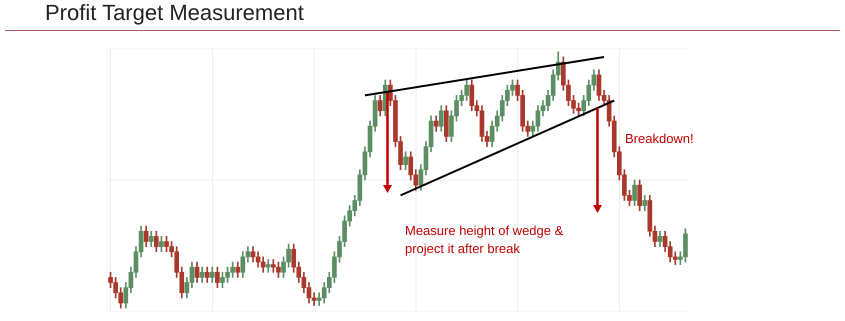  I want to click on chart-title: Profit Target Measurement, so click(174, 13).